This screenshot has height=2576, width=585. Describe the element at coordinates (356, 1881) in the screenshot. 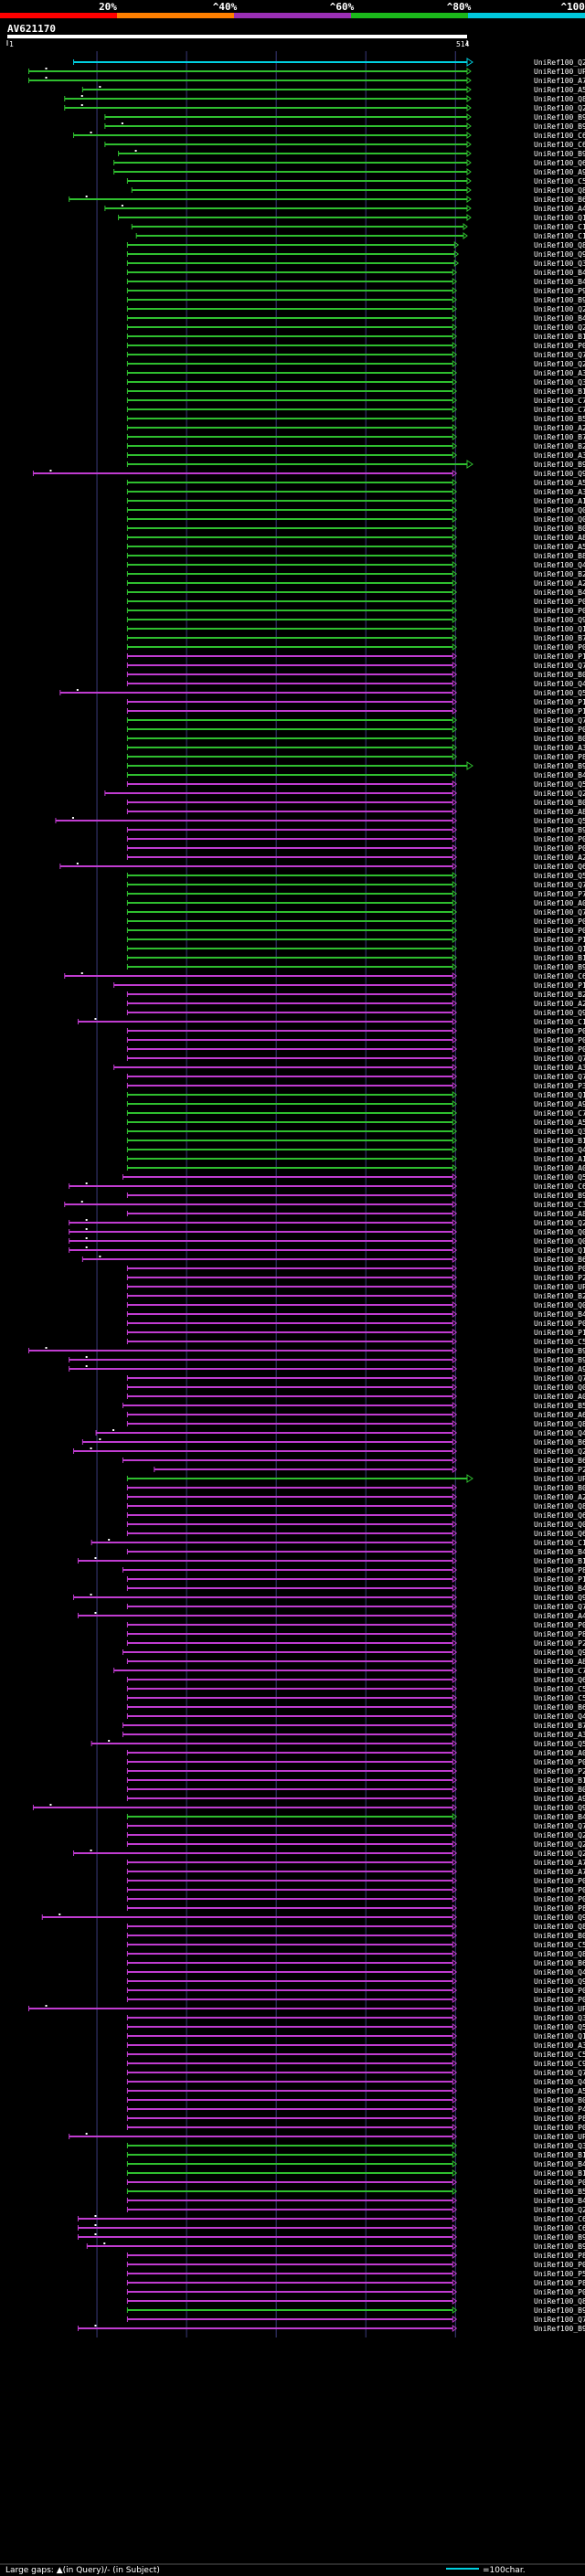

I see `hit-row: UniRef100_P06669` at that location.